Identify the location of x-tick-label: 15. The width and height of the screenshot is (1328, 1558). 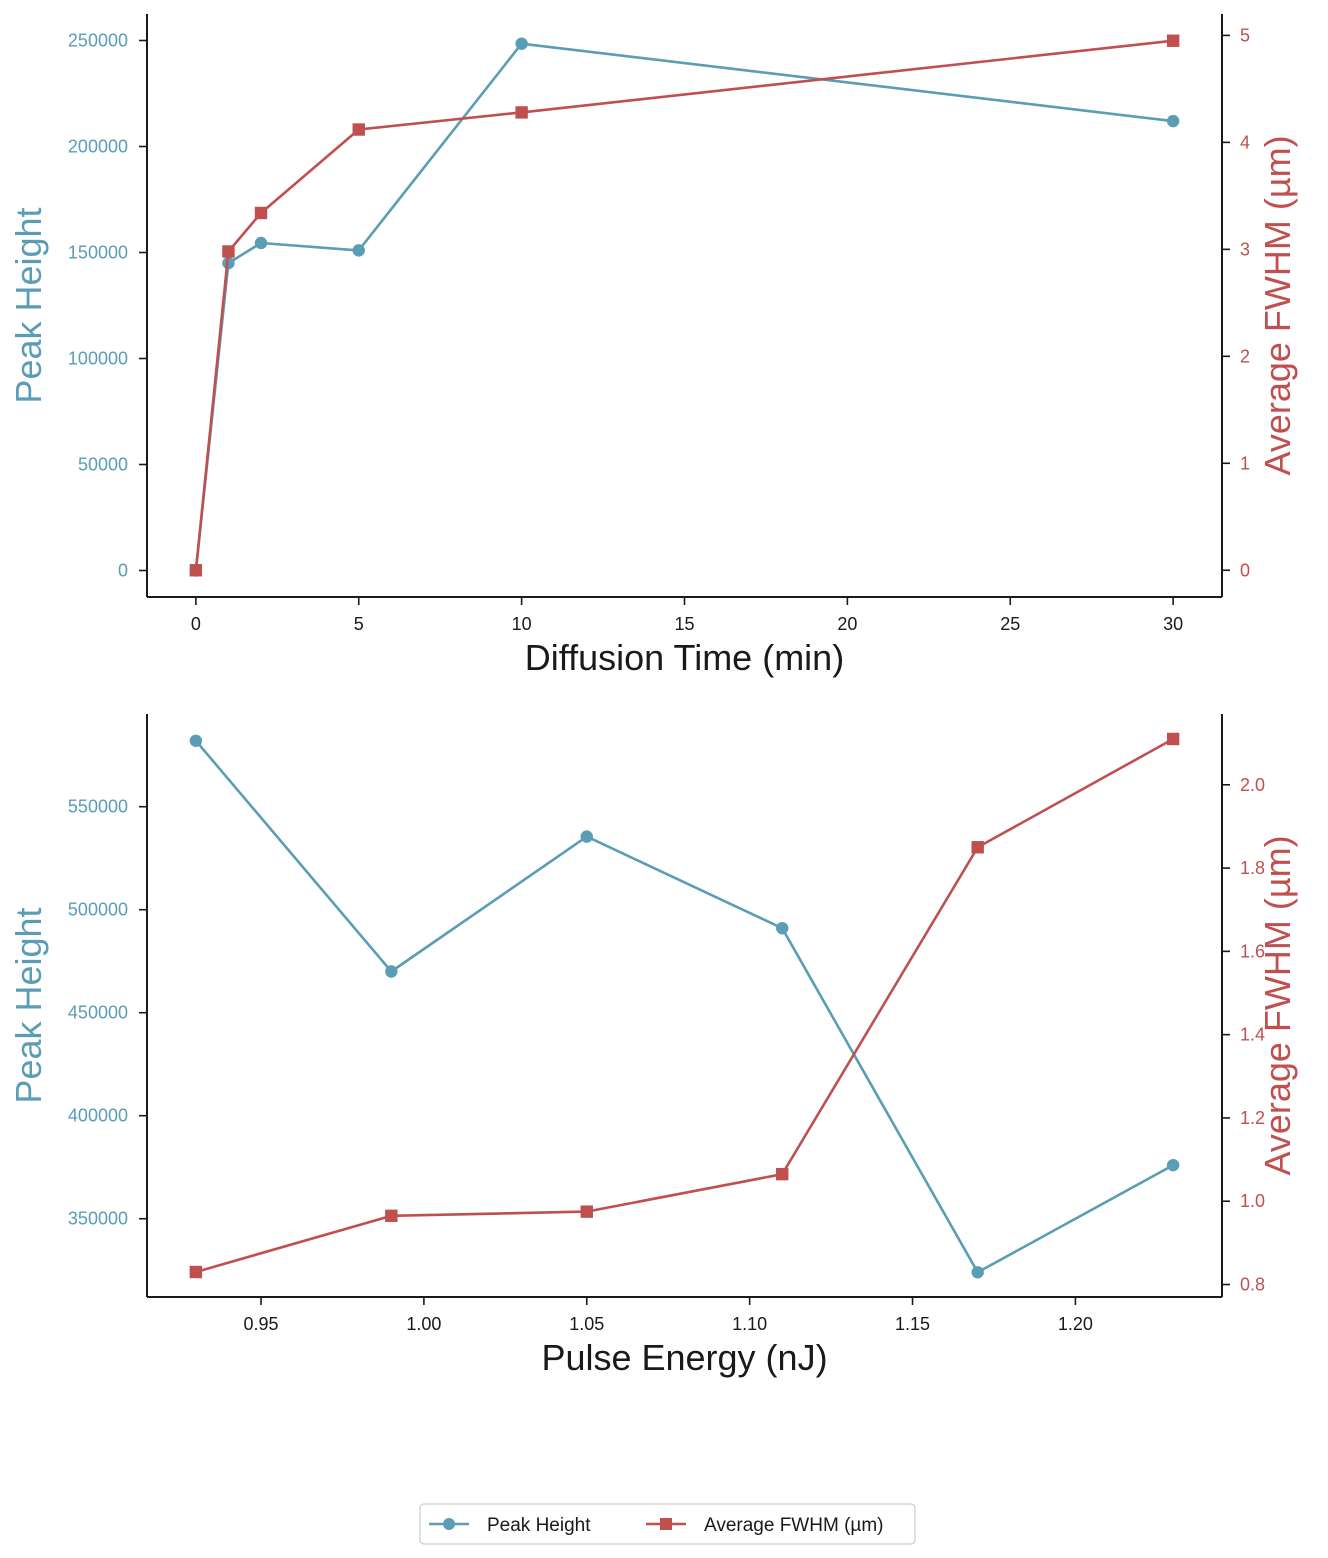
(684, 624).